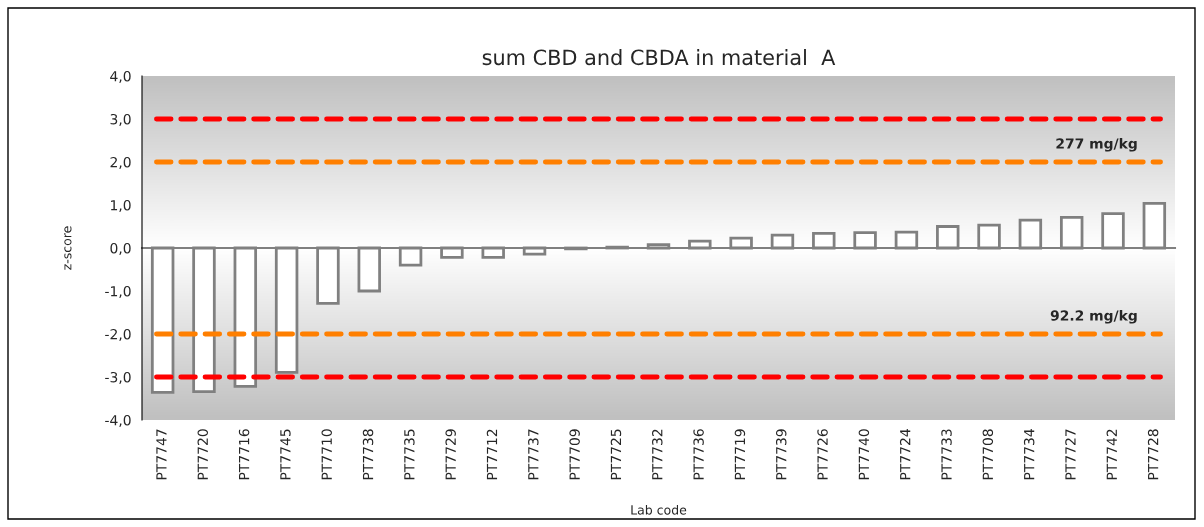 The width and height of the screenshot is (1204, 527). Describe the element at coordinates (244, 454) in the screenshot. I see `x-tick-label: PT7716` at that location.